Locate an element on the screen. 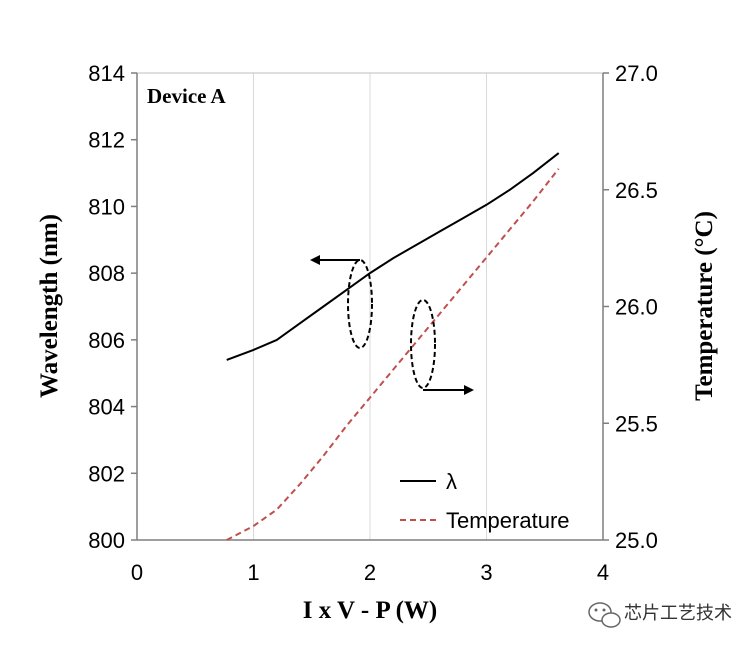 The width and height of the screenshot is (753, 649). watermark-text: 芯片工艺技术 is located at coordinates (678, 613).